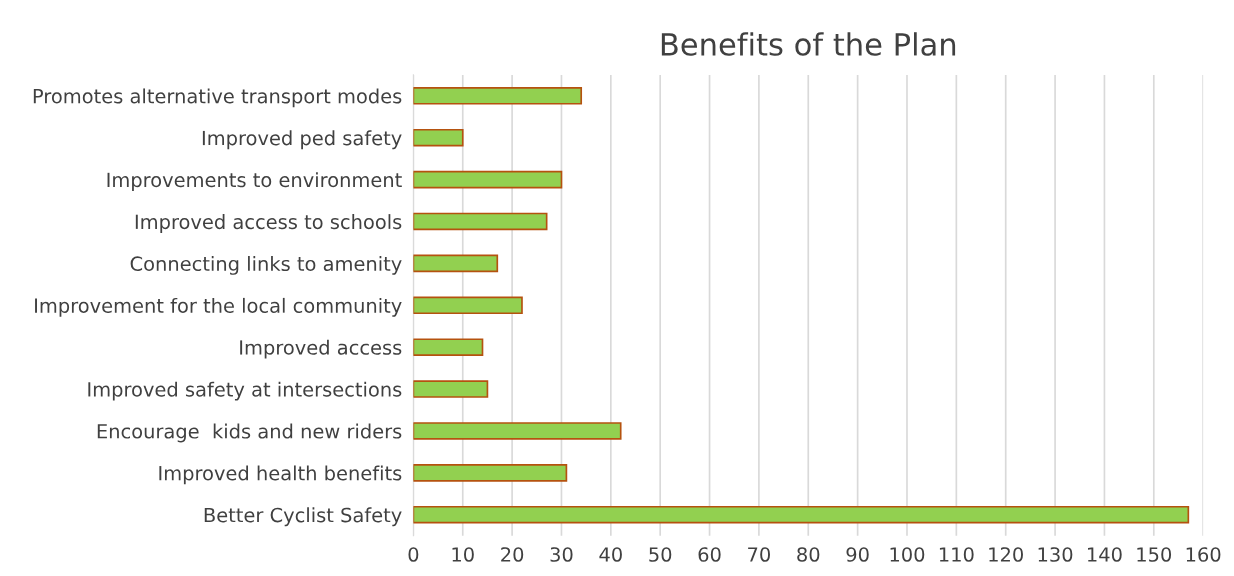 The width and height of the screenshot is (1234, 576). I want to click on x-tick-label: 90, so click(857, 554).